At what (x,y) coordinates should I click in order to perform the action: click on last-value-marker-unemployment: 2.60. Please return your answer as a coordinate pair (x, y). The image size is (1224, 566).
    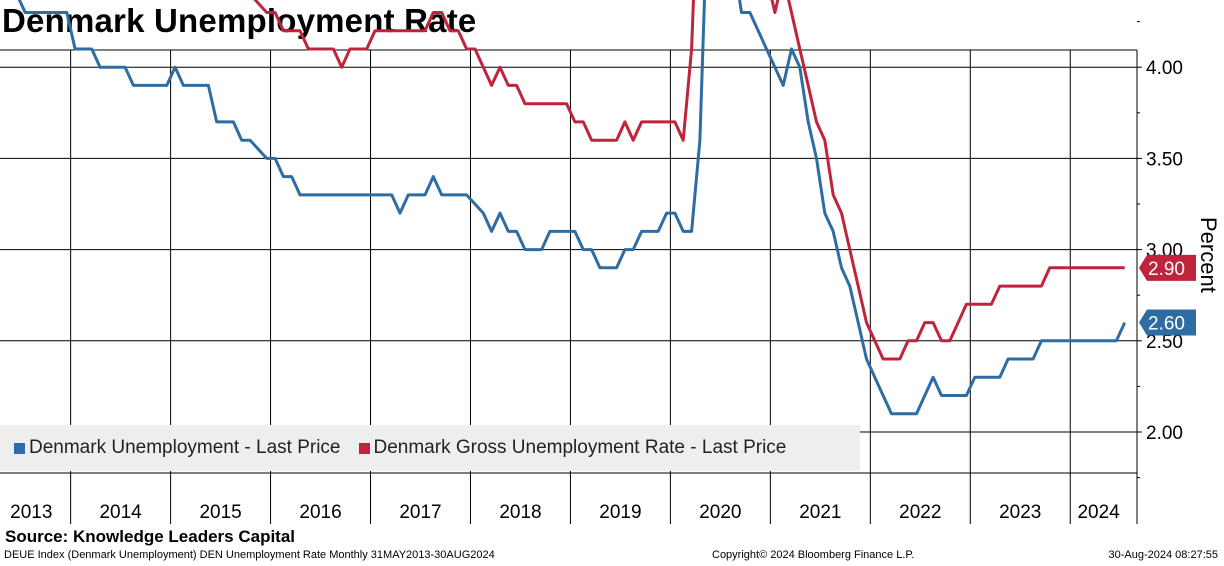
    Looking at the image, I should click on (1167, 322).